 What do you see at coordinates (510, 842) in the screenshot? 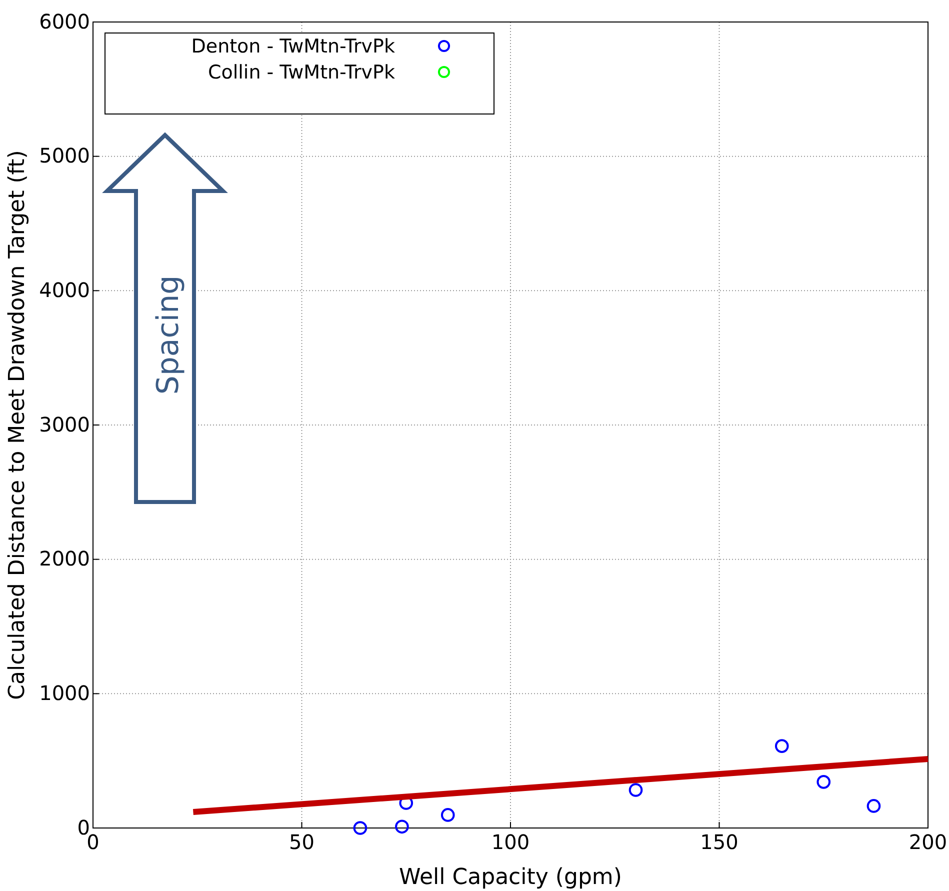
I see `x-tick-label: 100` at bounding box center [510, 842].